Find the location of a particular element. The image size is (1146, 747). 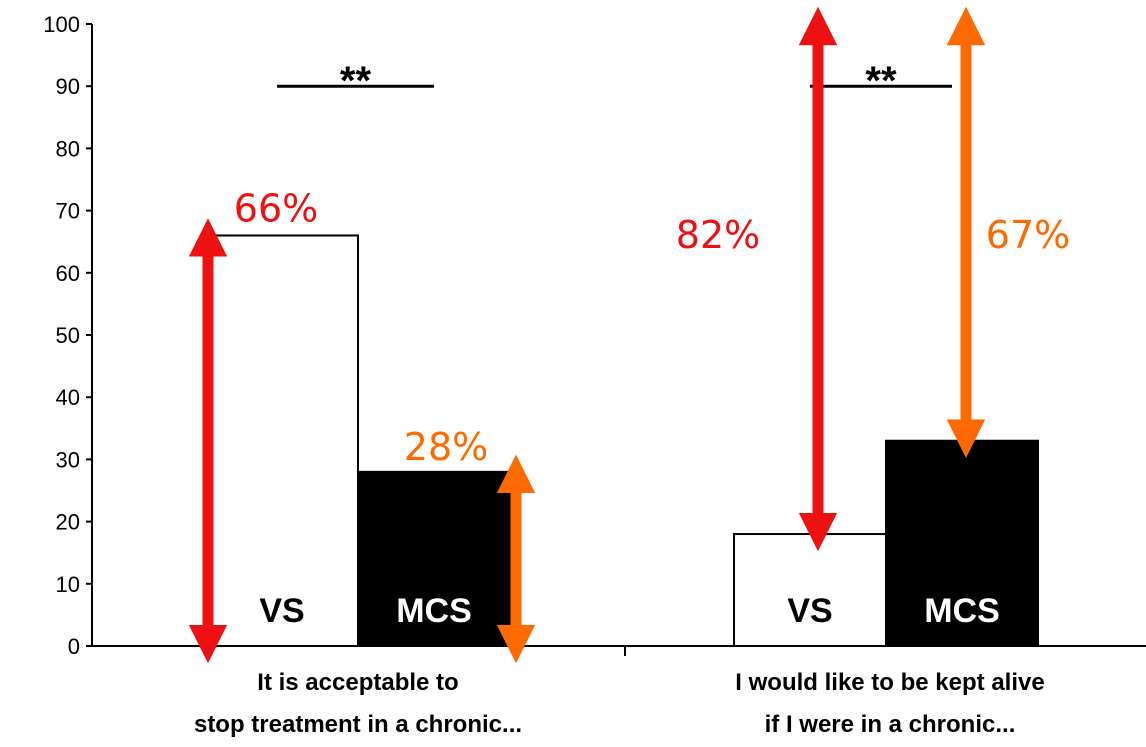

y-tick-label: 30 is located at coordinates (68, 459).